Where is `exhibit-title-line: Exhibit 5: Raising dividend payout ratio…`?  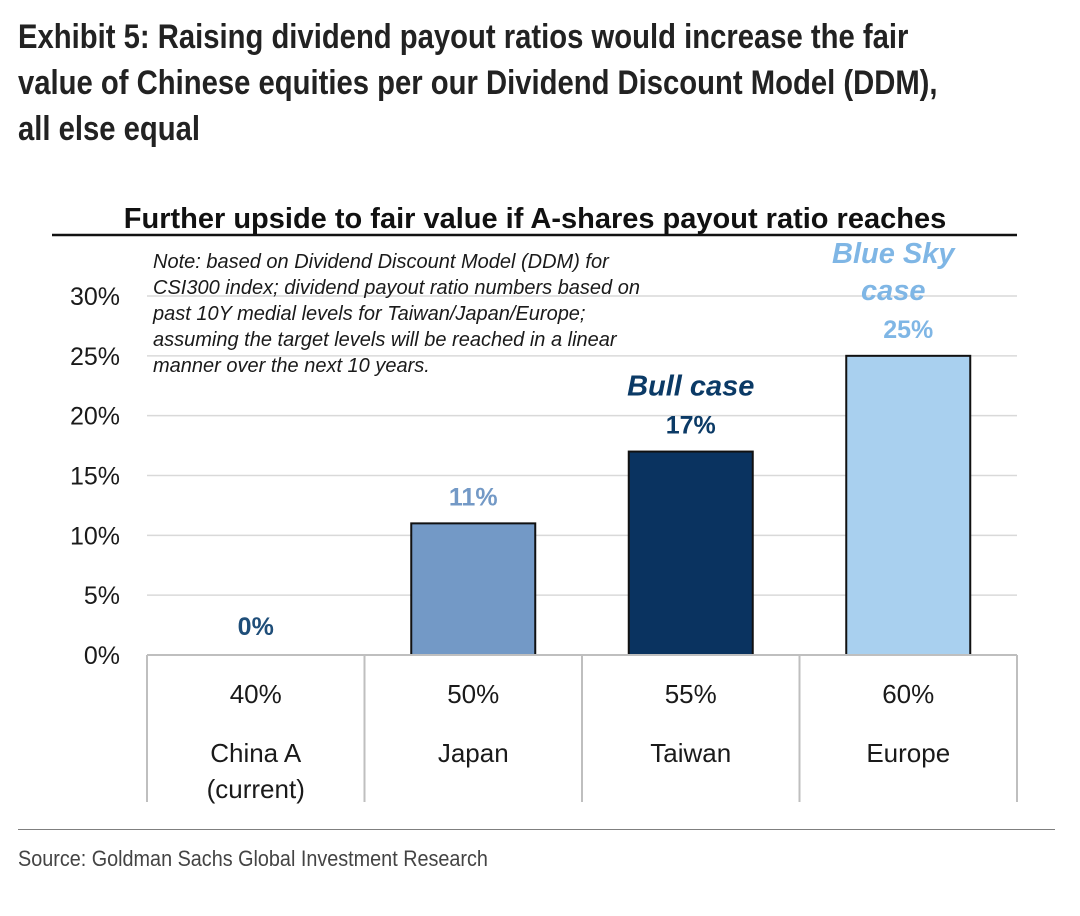 exhibit-title-line: Exhibit 5: Raising dividend payout ratio… is located at coordinates (463, 37).